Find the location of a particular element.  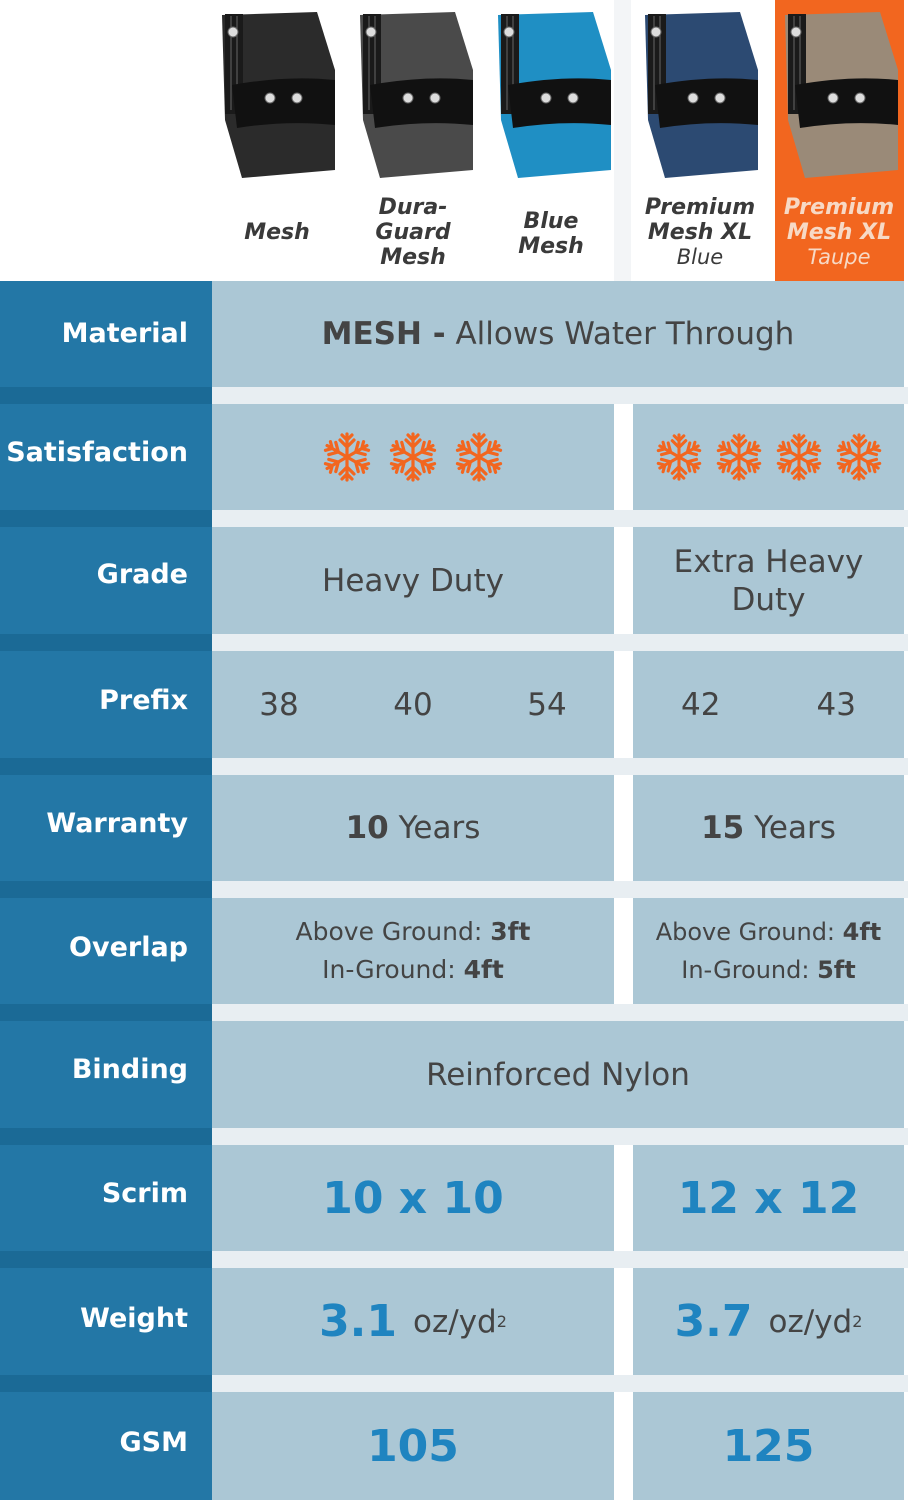

prefix-value: 54 is located at coordinates (547, 704).